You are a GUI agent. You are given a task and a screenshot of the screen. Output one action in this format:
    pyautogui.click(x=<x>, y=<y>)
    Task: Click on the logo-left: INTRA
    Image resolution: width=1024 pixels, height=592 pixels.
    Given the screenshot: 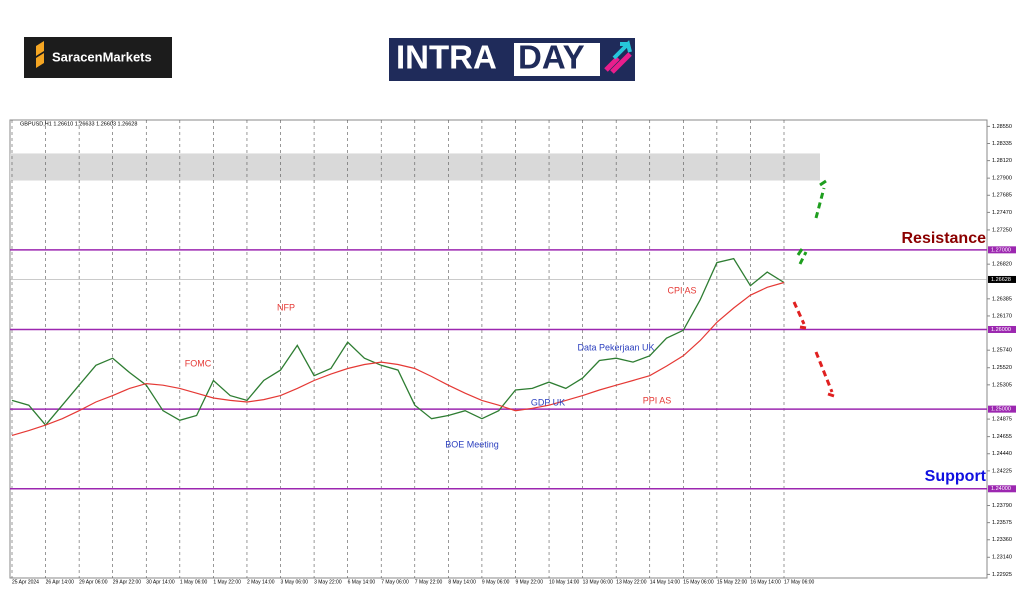 What is the action you would take?
    pyautogui.click(x=446, y=57)
    